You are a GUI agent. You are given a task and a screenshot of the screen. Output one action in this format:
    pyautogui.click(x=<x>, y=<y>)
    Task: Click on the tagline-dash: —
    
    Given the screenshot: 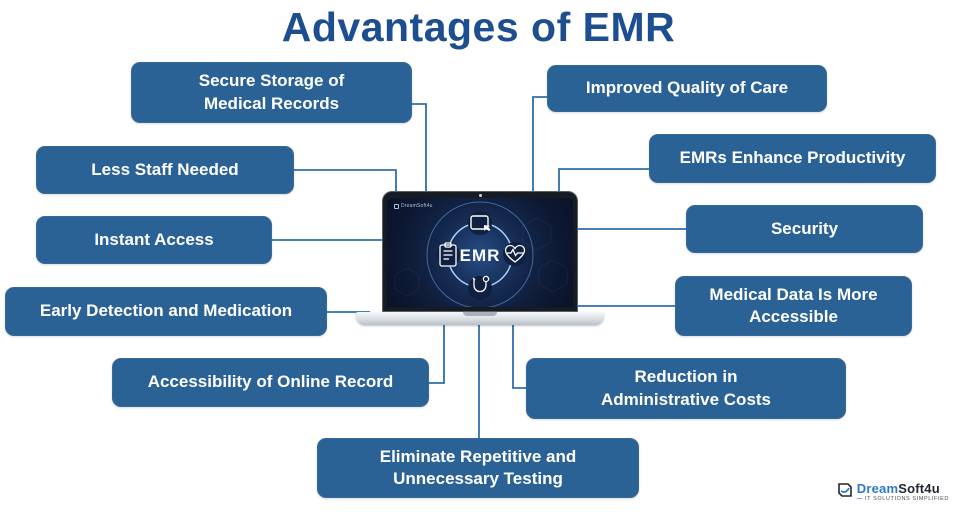 What is the action you would take?
    pyautogui.click(x=859, y=498)
    